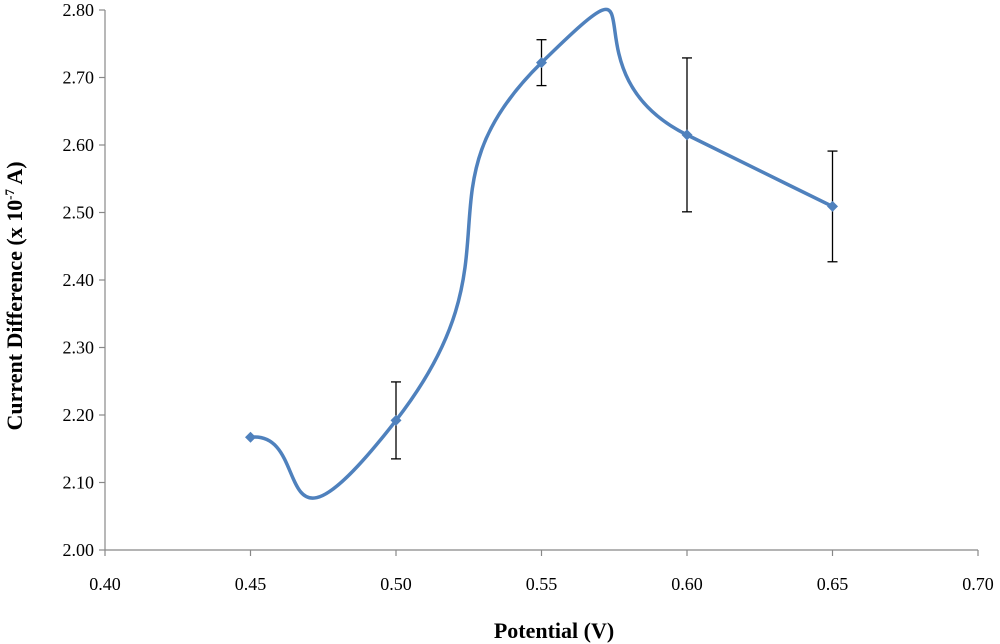 The height and width of the screenshot is (644, 1000). Describe the element at coordinates (79, 10) in the screenshot. I see `y-tick-label: 2.80` at that location.